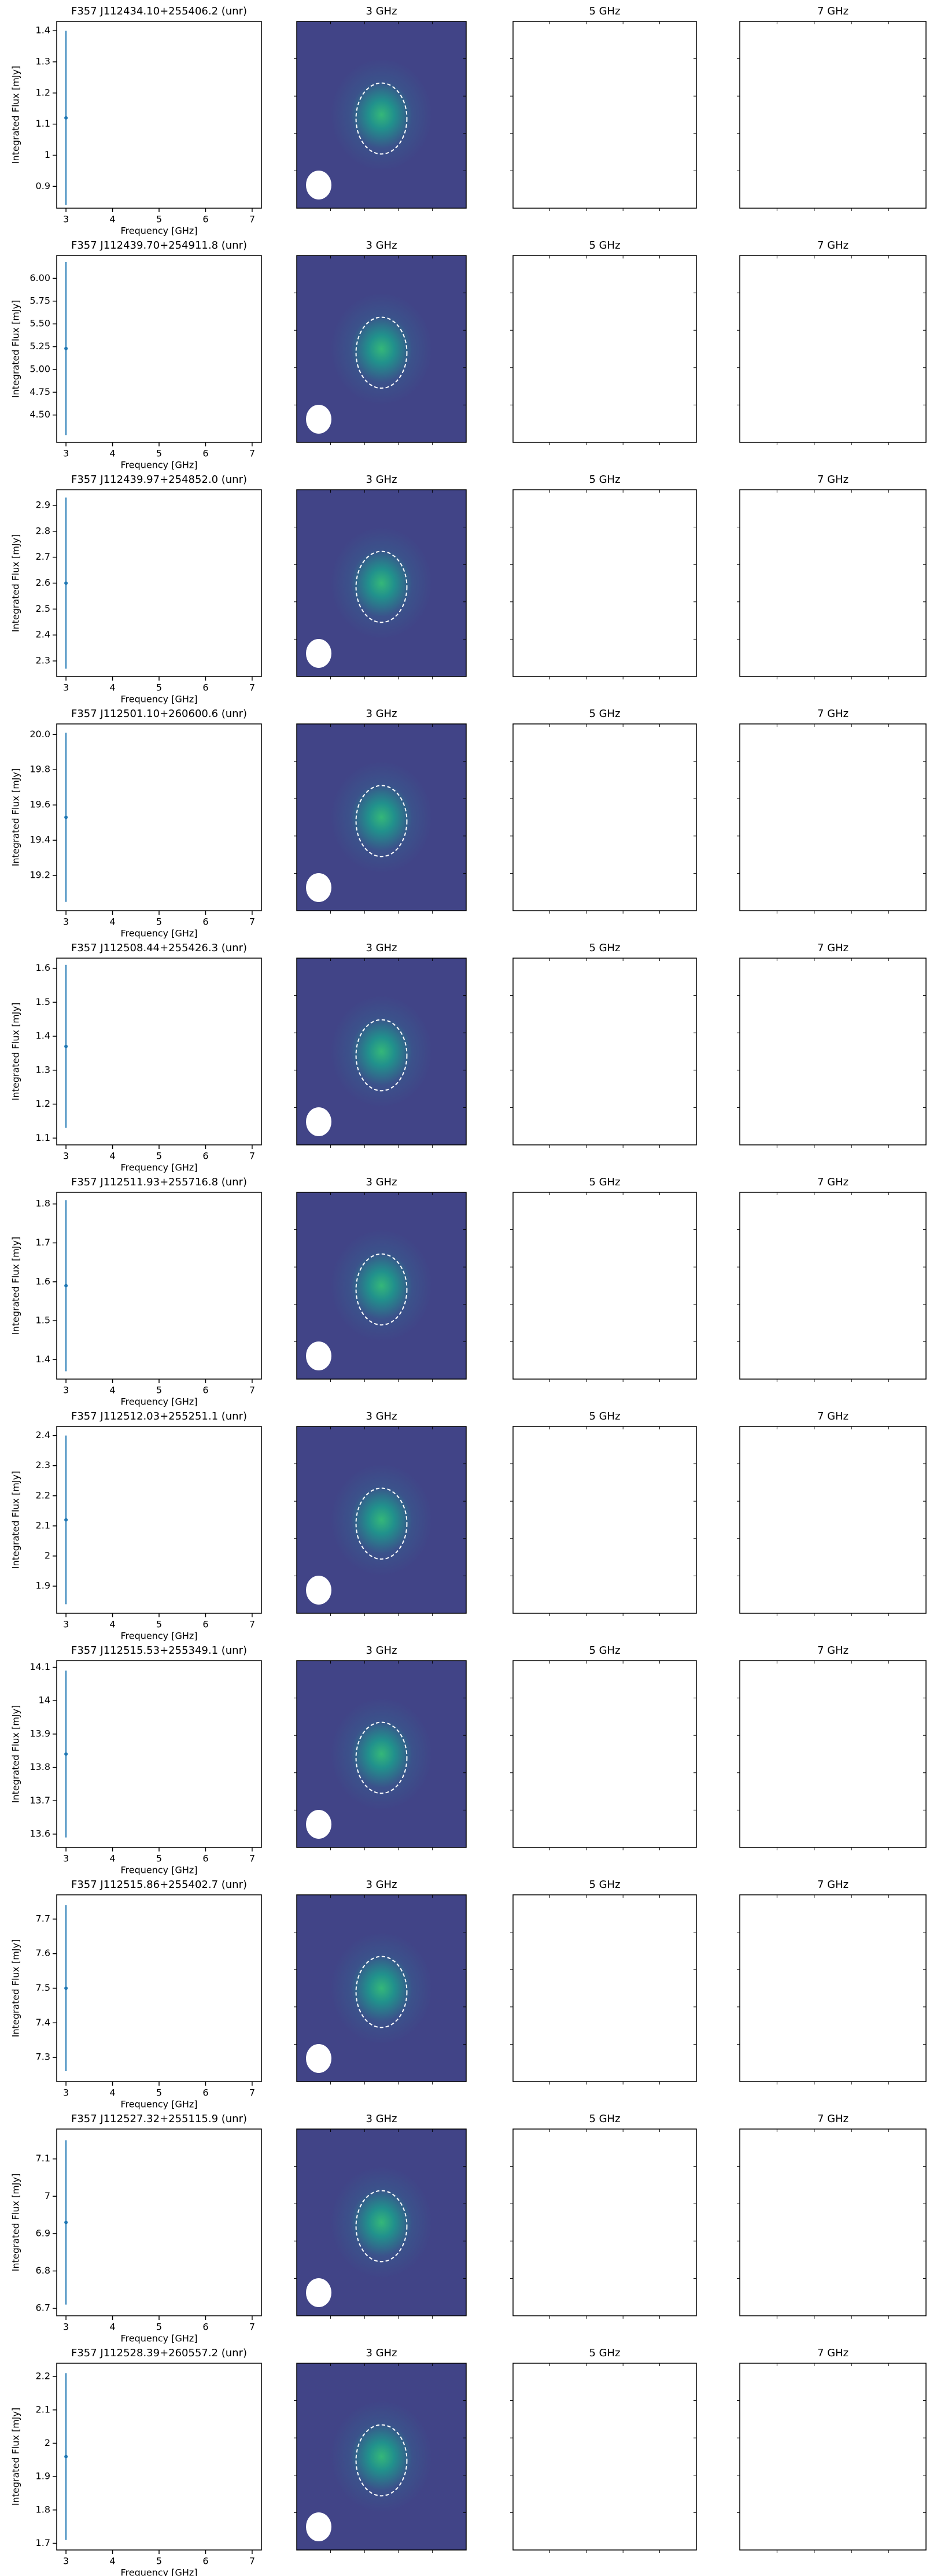 The height and width of the screenshot is (2576, 937). Describe the element at coordinates (39, 804) in the screenshot. I see `y-tick-label: 19.6` at that location.